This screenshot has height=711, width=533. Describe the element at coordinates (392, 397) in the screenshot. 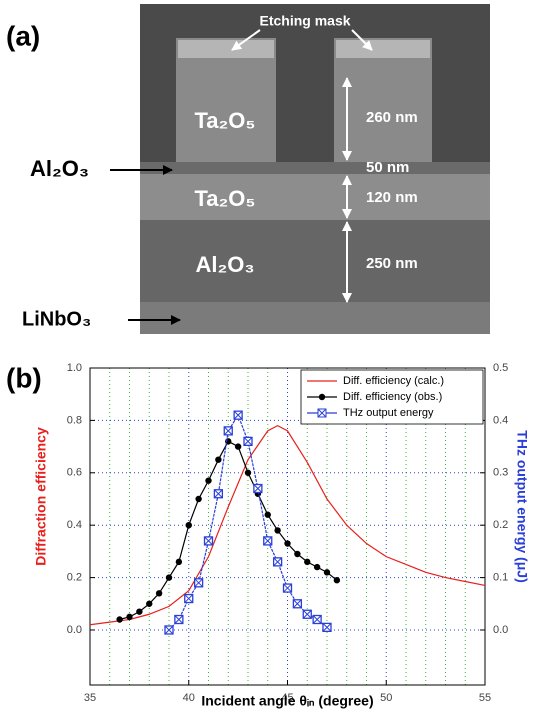

I see `legend-label: Diff. efficiency (obs.)` at that location.